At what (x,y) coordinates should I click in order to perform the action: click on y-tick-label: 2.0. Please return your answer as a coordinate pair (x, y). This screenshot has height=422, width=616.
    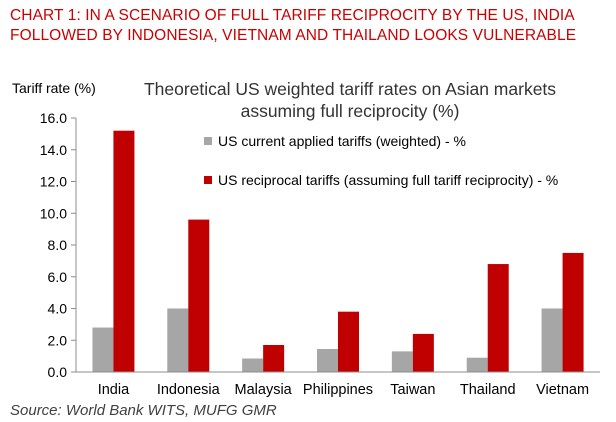
    Looking at the image, I should click on (58, 340).